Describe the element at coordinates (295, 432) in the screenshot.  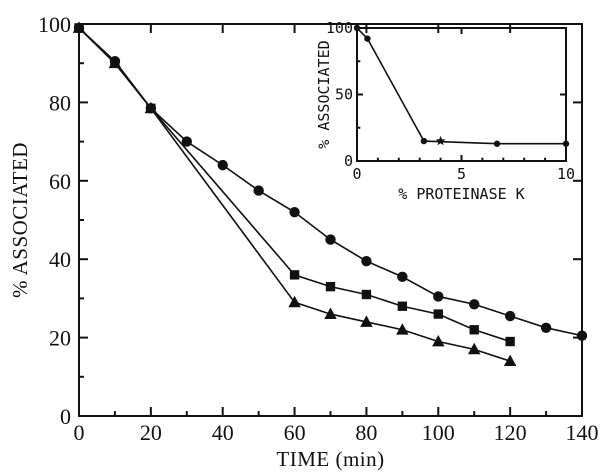
I see `x-tick-label: 60` at that location.